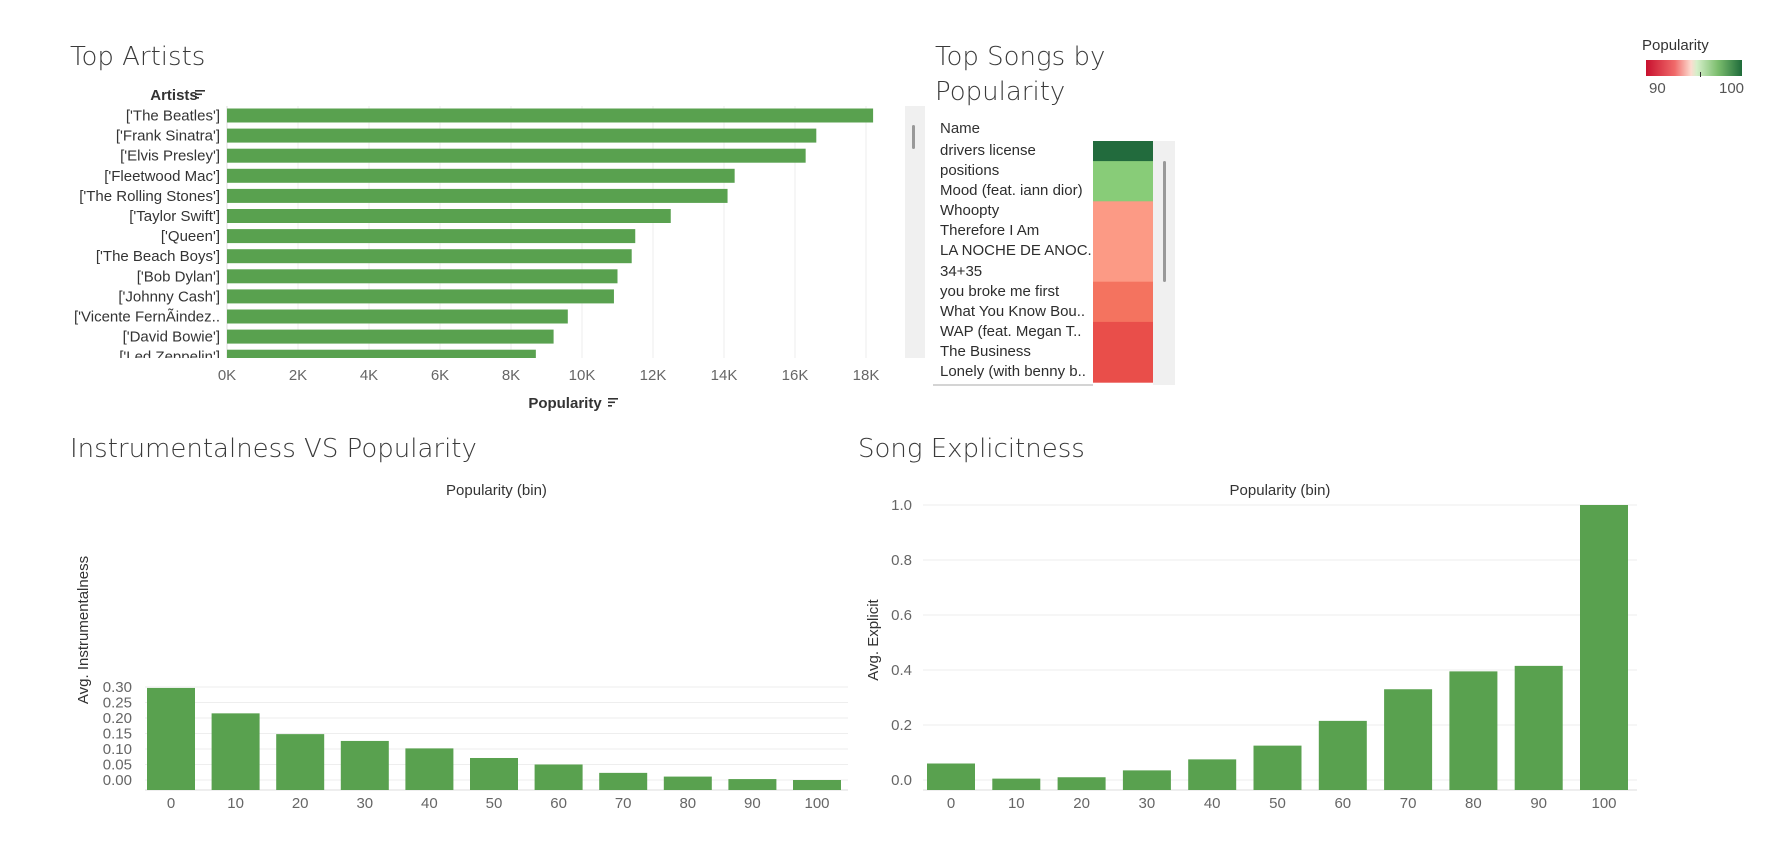 The height and width of the screenshot is (846, 1768). What do you see at coordinates (1018, 251) in the screenshot?
I see `song-name: LA NOCHE DE ANOC..` at bounding box center [1018, 251].